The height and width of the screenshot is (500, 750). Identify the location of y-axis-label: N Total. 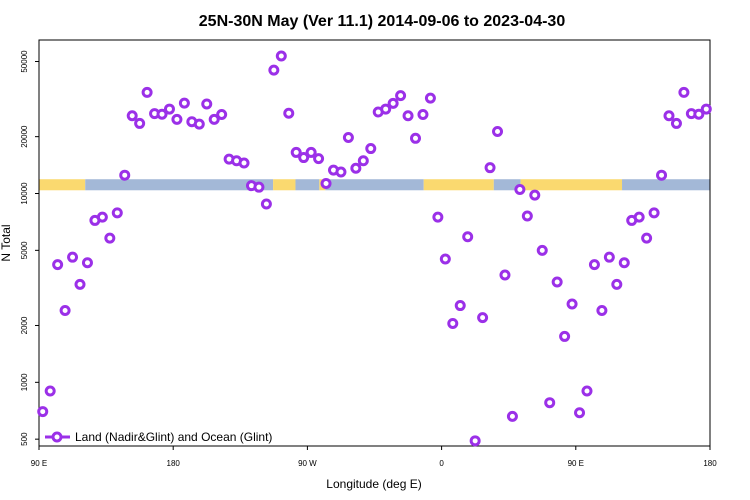
(6, 242).